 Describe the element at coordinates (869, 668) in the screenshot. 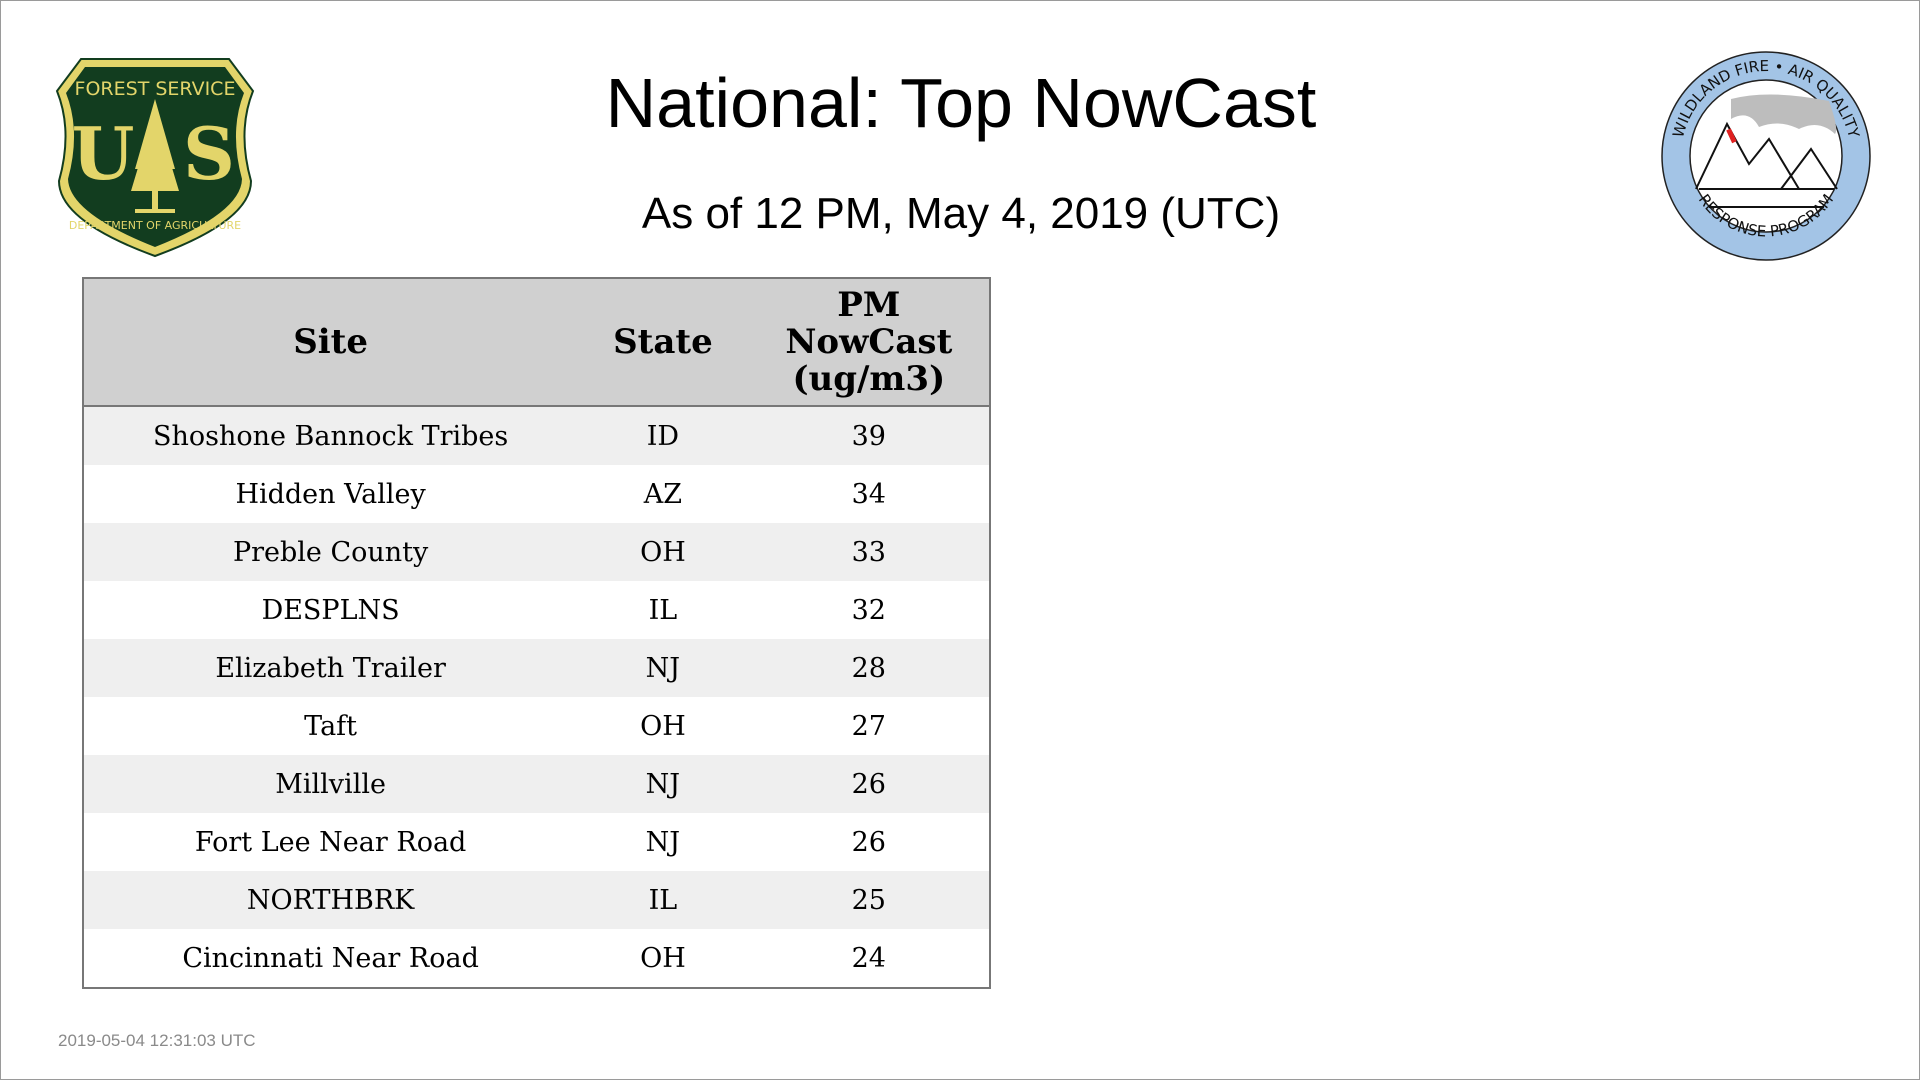

I see `cell-pm-nowcast: 28` at that location.